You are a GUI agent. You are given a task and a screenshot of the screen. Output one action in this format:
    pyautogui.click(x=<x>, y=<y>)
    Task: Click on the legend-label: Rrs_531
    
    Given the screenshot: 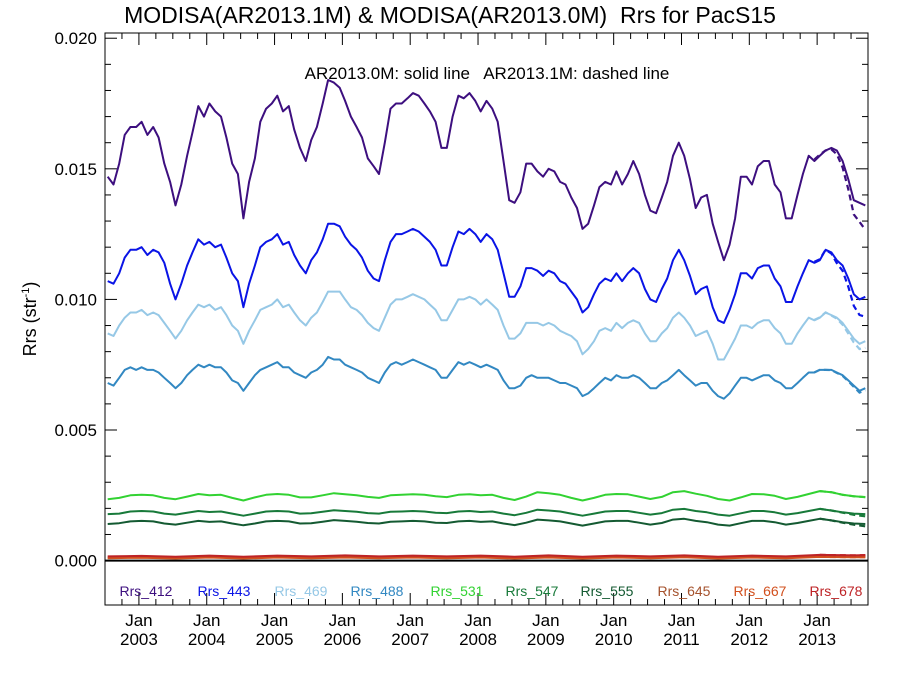 What is the action you would take?
    pyautogui.click(x=457, y=591)
    